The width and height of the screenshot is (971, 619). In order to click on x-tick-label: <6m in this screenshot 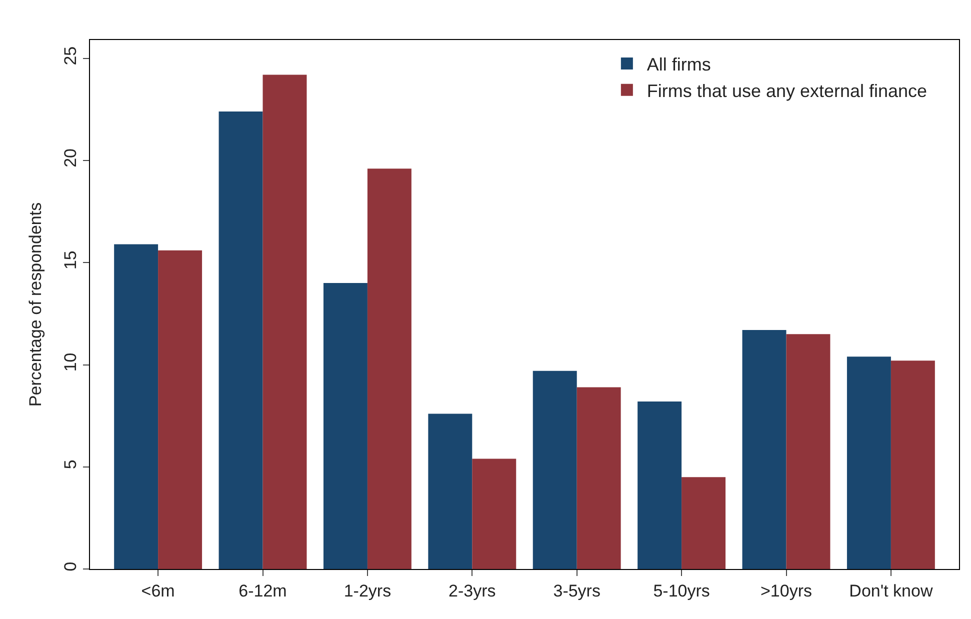, I will do `click(158, 590)`.